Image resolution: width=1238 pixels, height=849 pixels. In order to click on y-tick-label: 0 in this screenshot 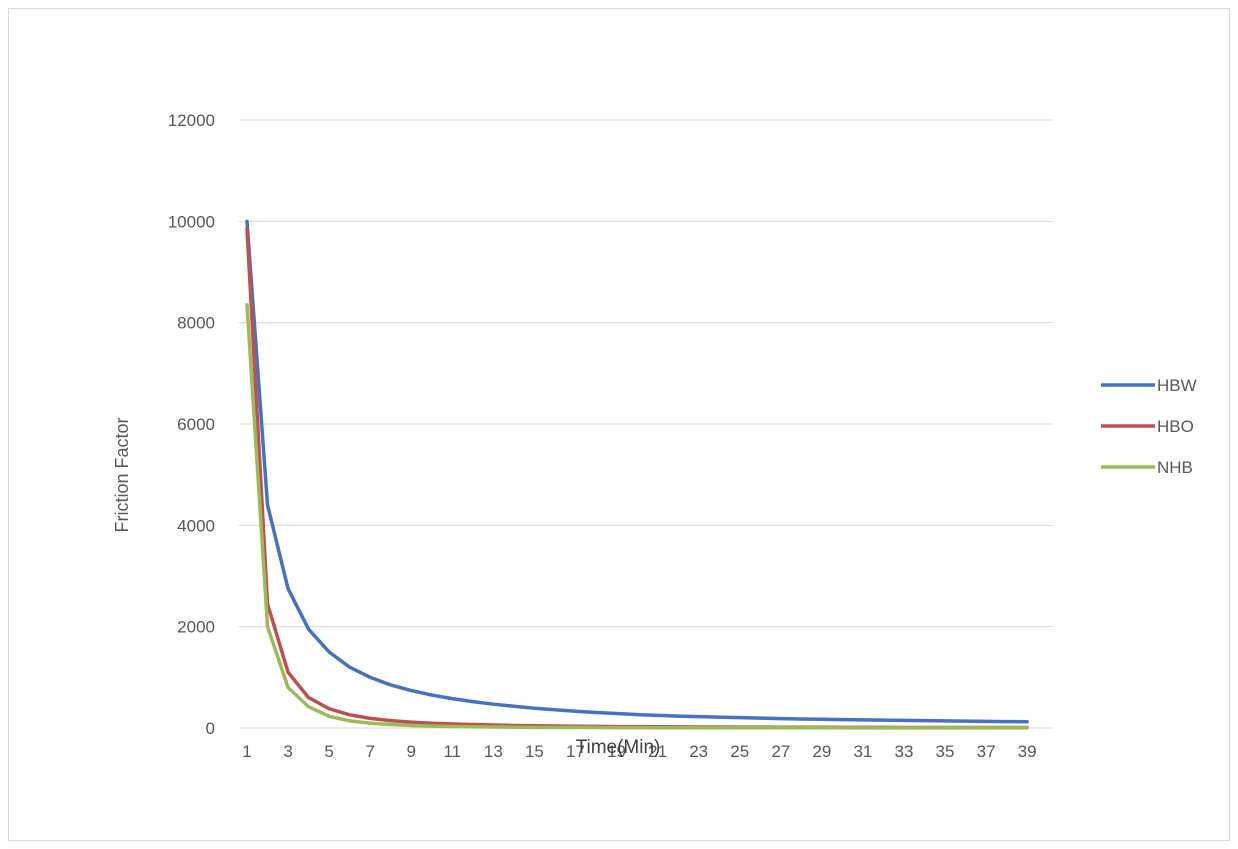, I will do `click(210, 728)`.